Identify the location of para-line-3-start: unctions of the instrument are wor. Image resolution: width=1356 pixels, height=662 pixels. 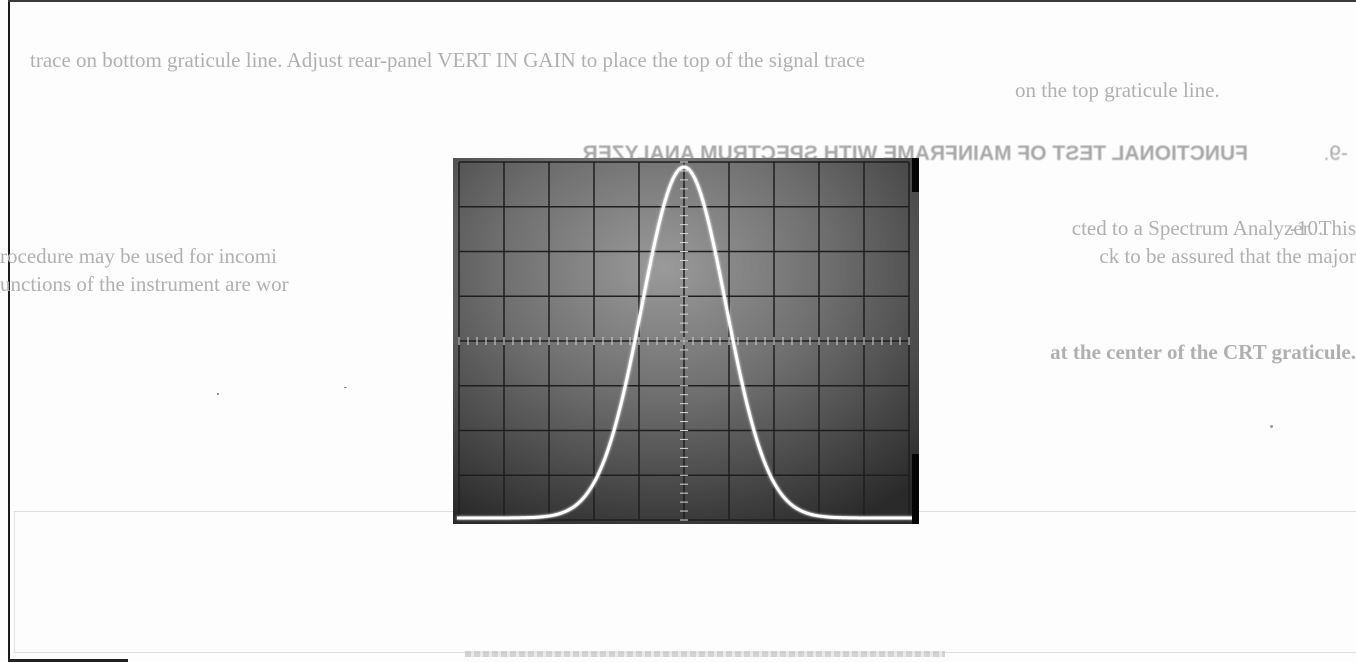
(144, 284).